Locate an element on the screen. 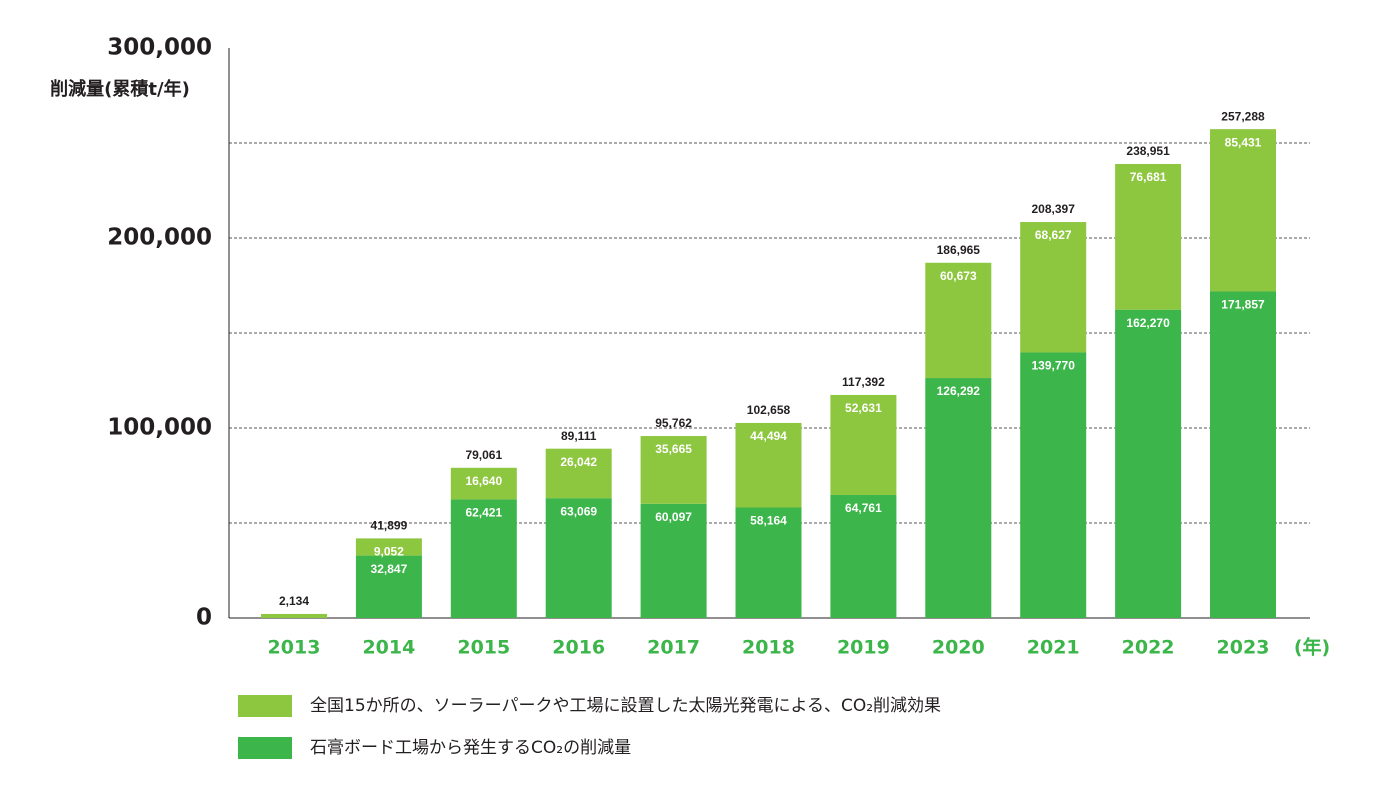 This screenshot has height=796, width=1398. total-label: 257,288 is located at coordinates (1243, 116).